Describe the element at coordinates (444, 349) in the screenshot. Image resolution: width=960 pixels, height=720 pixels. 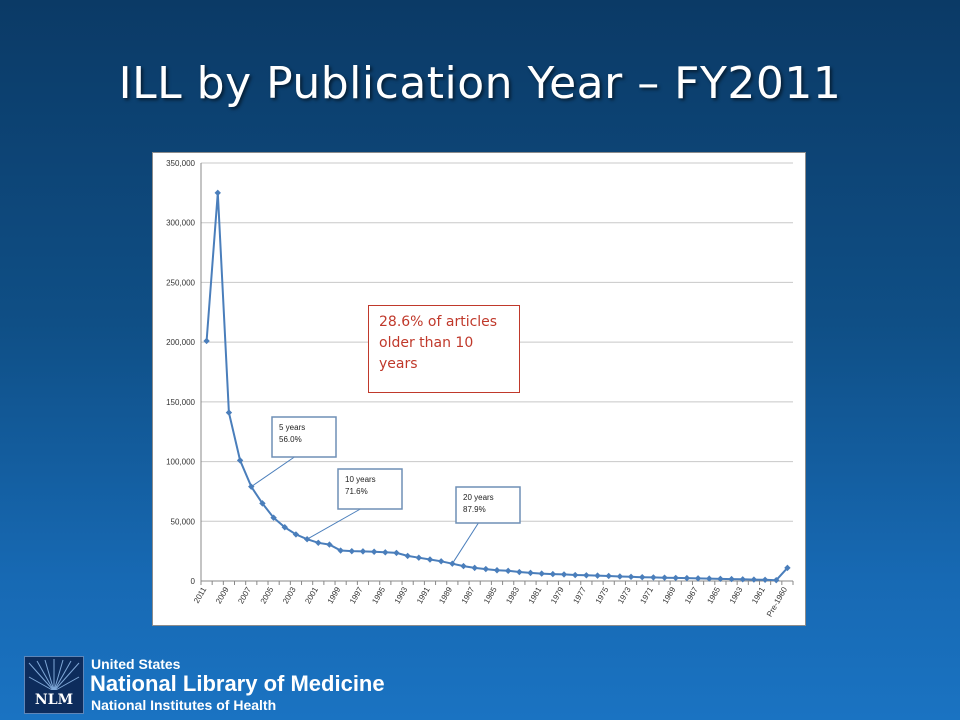
I see `older-articles-note: 28.6% of articles older than 10 years` at that location.